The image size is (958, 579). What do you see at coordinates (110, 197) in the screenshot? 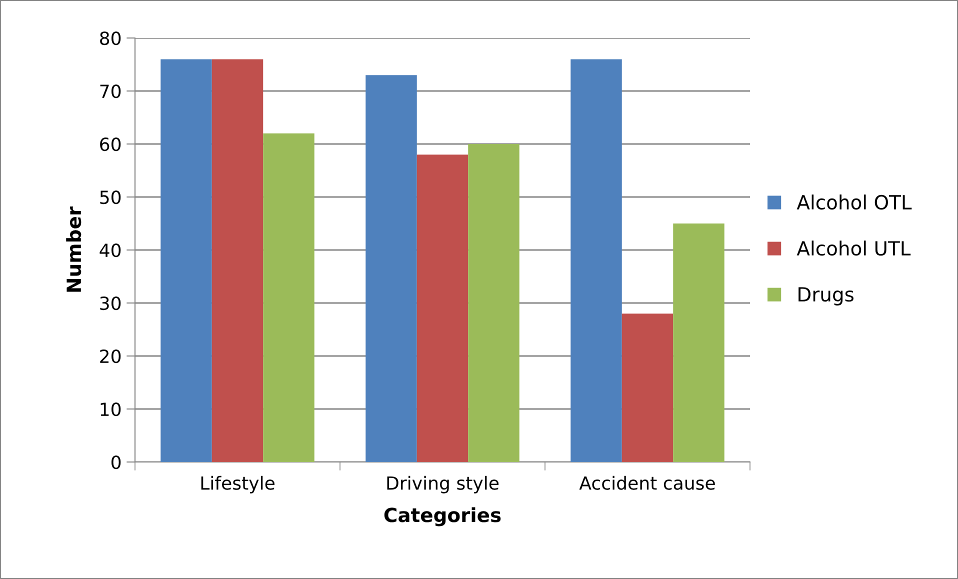
I see `y-tick-label: 50` at bounding box center [110, 197].